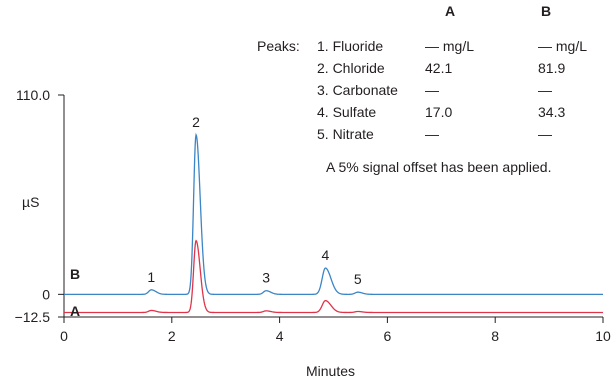 The image size is (615, 381). Describe the element at coordinates (151, 277) in the screenshot. I see `peak-number-label: 1` at that location.